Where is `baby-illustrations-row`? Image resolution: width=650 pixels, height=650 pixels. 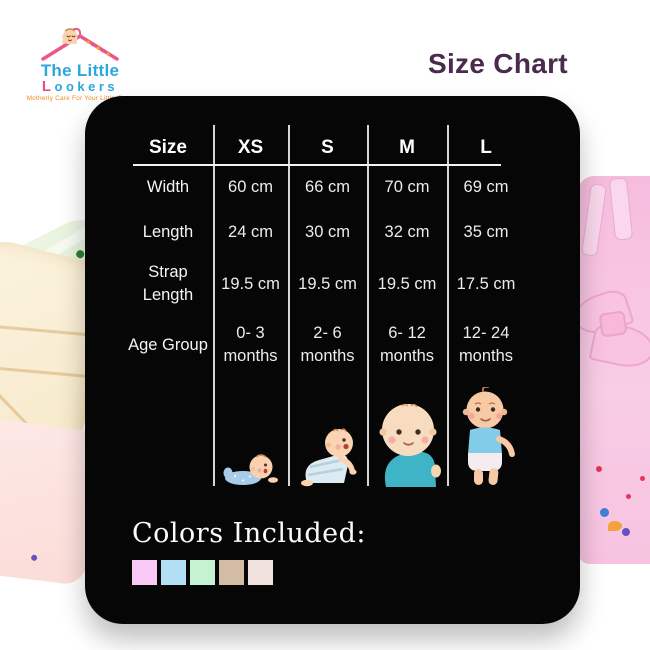 baby-illustrations-row is located at coordinates (305, 436).